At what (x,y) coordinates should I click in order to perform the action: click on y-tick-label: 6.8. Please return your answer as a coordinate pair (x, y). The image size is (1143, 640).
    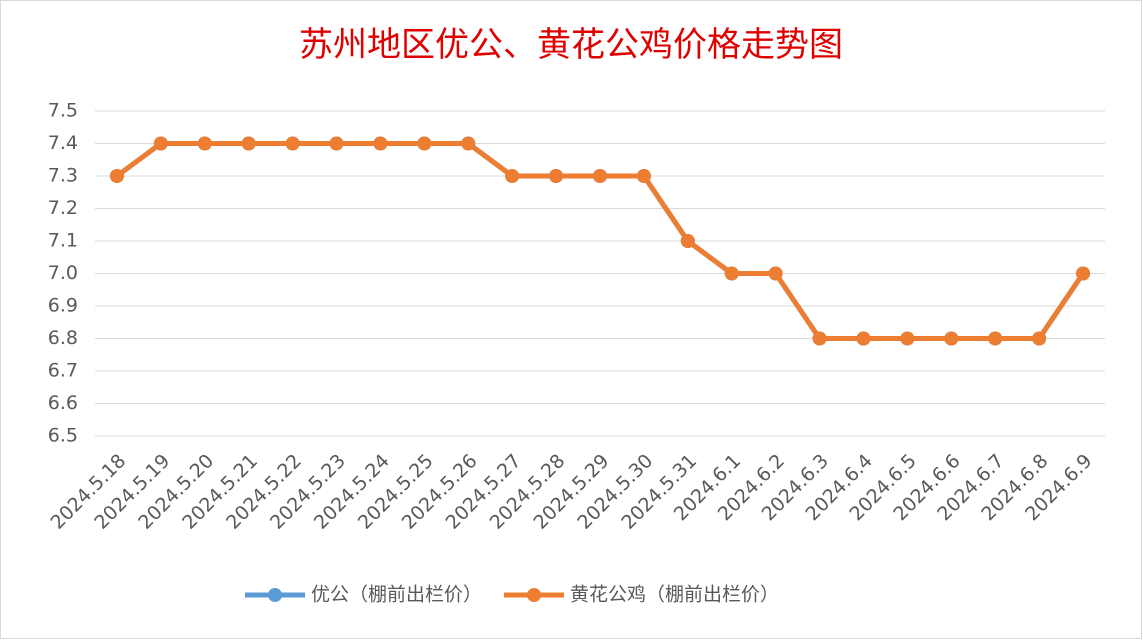
    Looking at the image, I should click on (63, 338).